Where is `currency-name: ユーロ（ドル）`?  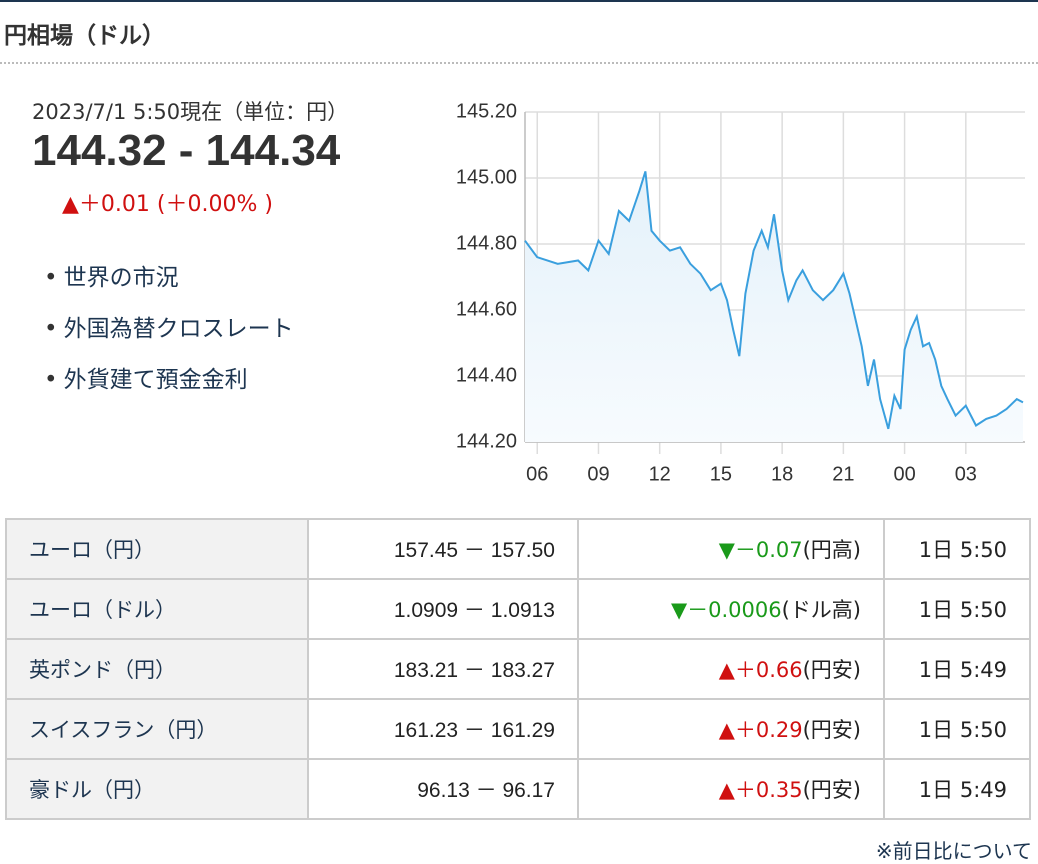 currency-name: ユーロ（ドル） is located at coordinates (157, 609).